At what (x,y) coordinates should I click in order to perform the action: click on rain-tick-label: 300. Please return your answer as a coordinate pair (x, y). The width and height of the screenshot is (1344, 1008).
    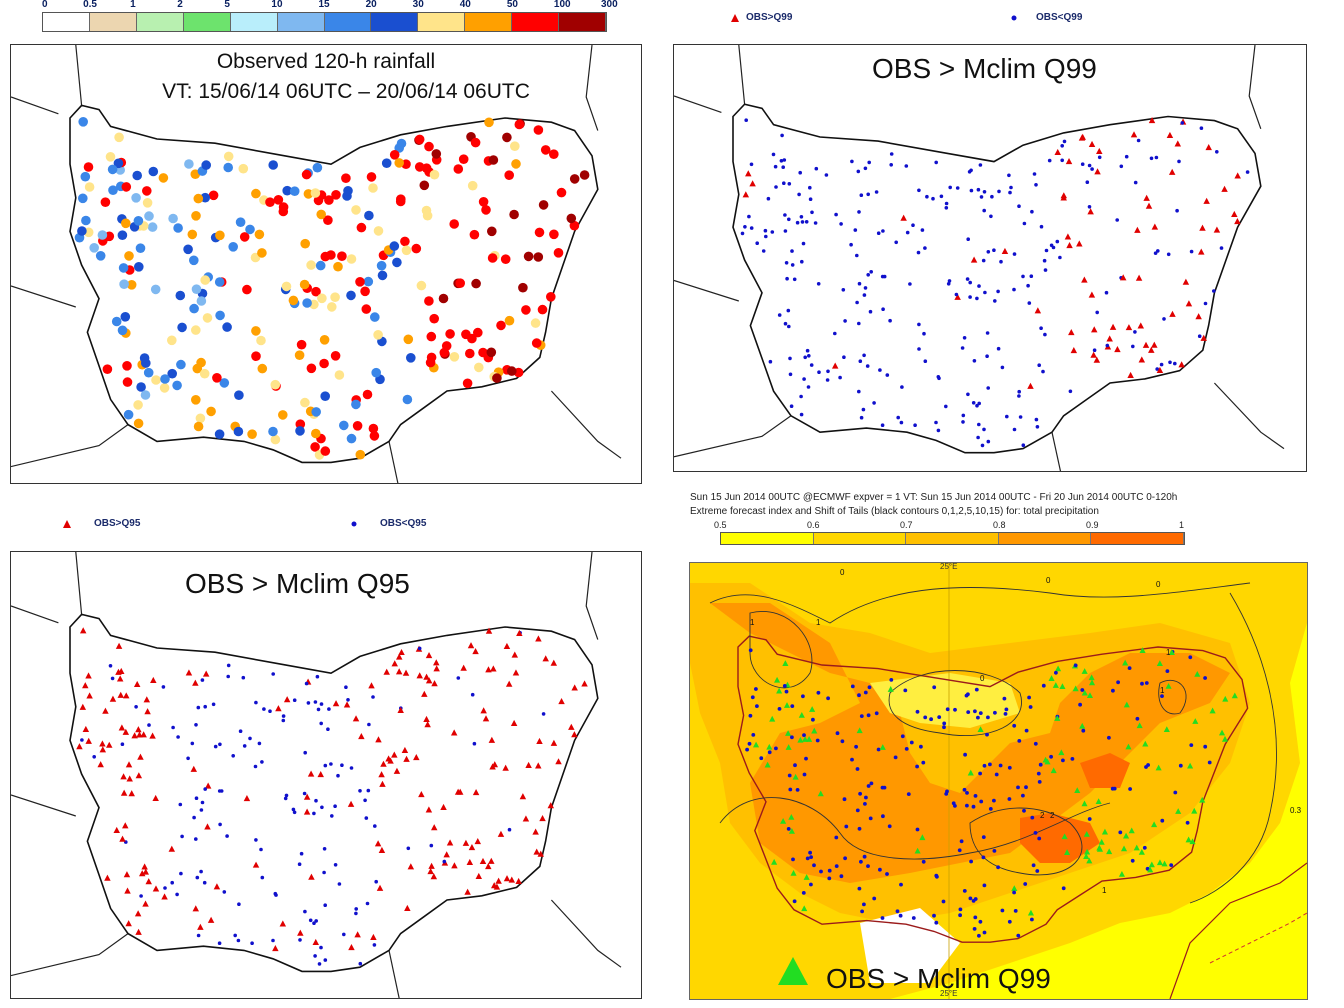
    Looking at the image, I should click on (609, 5).